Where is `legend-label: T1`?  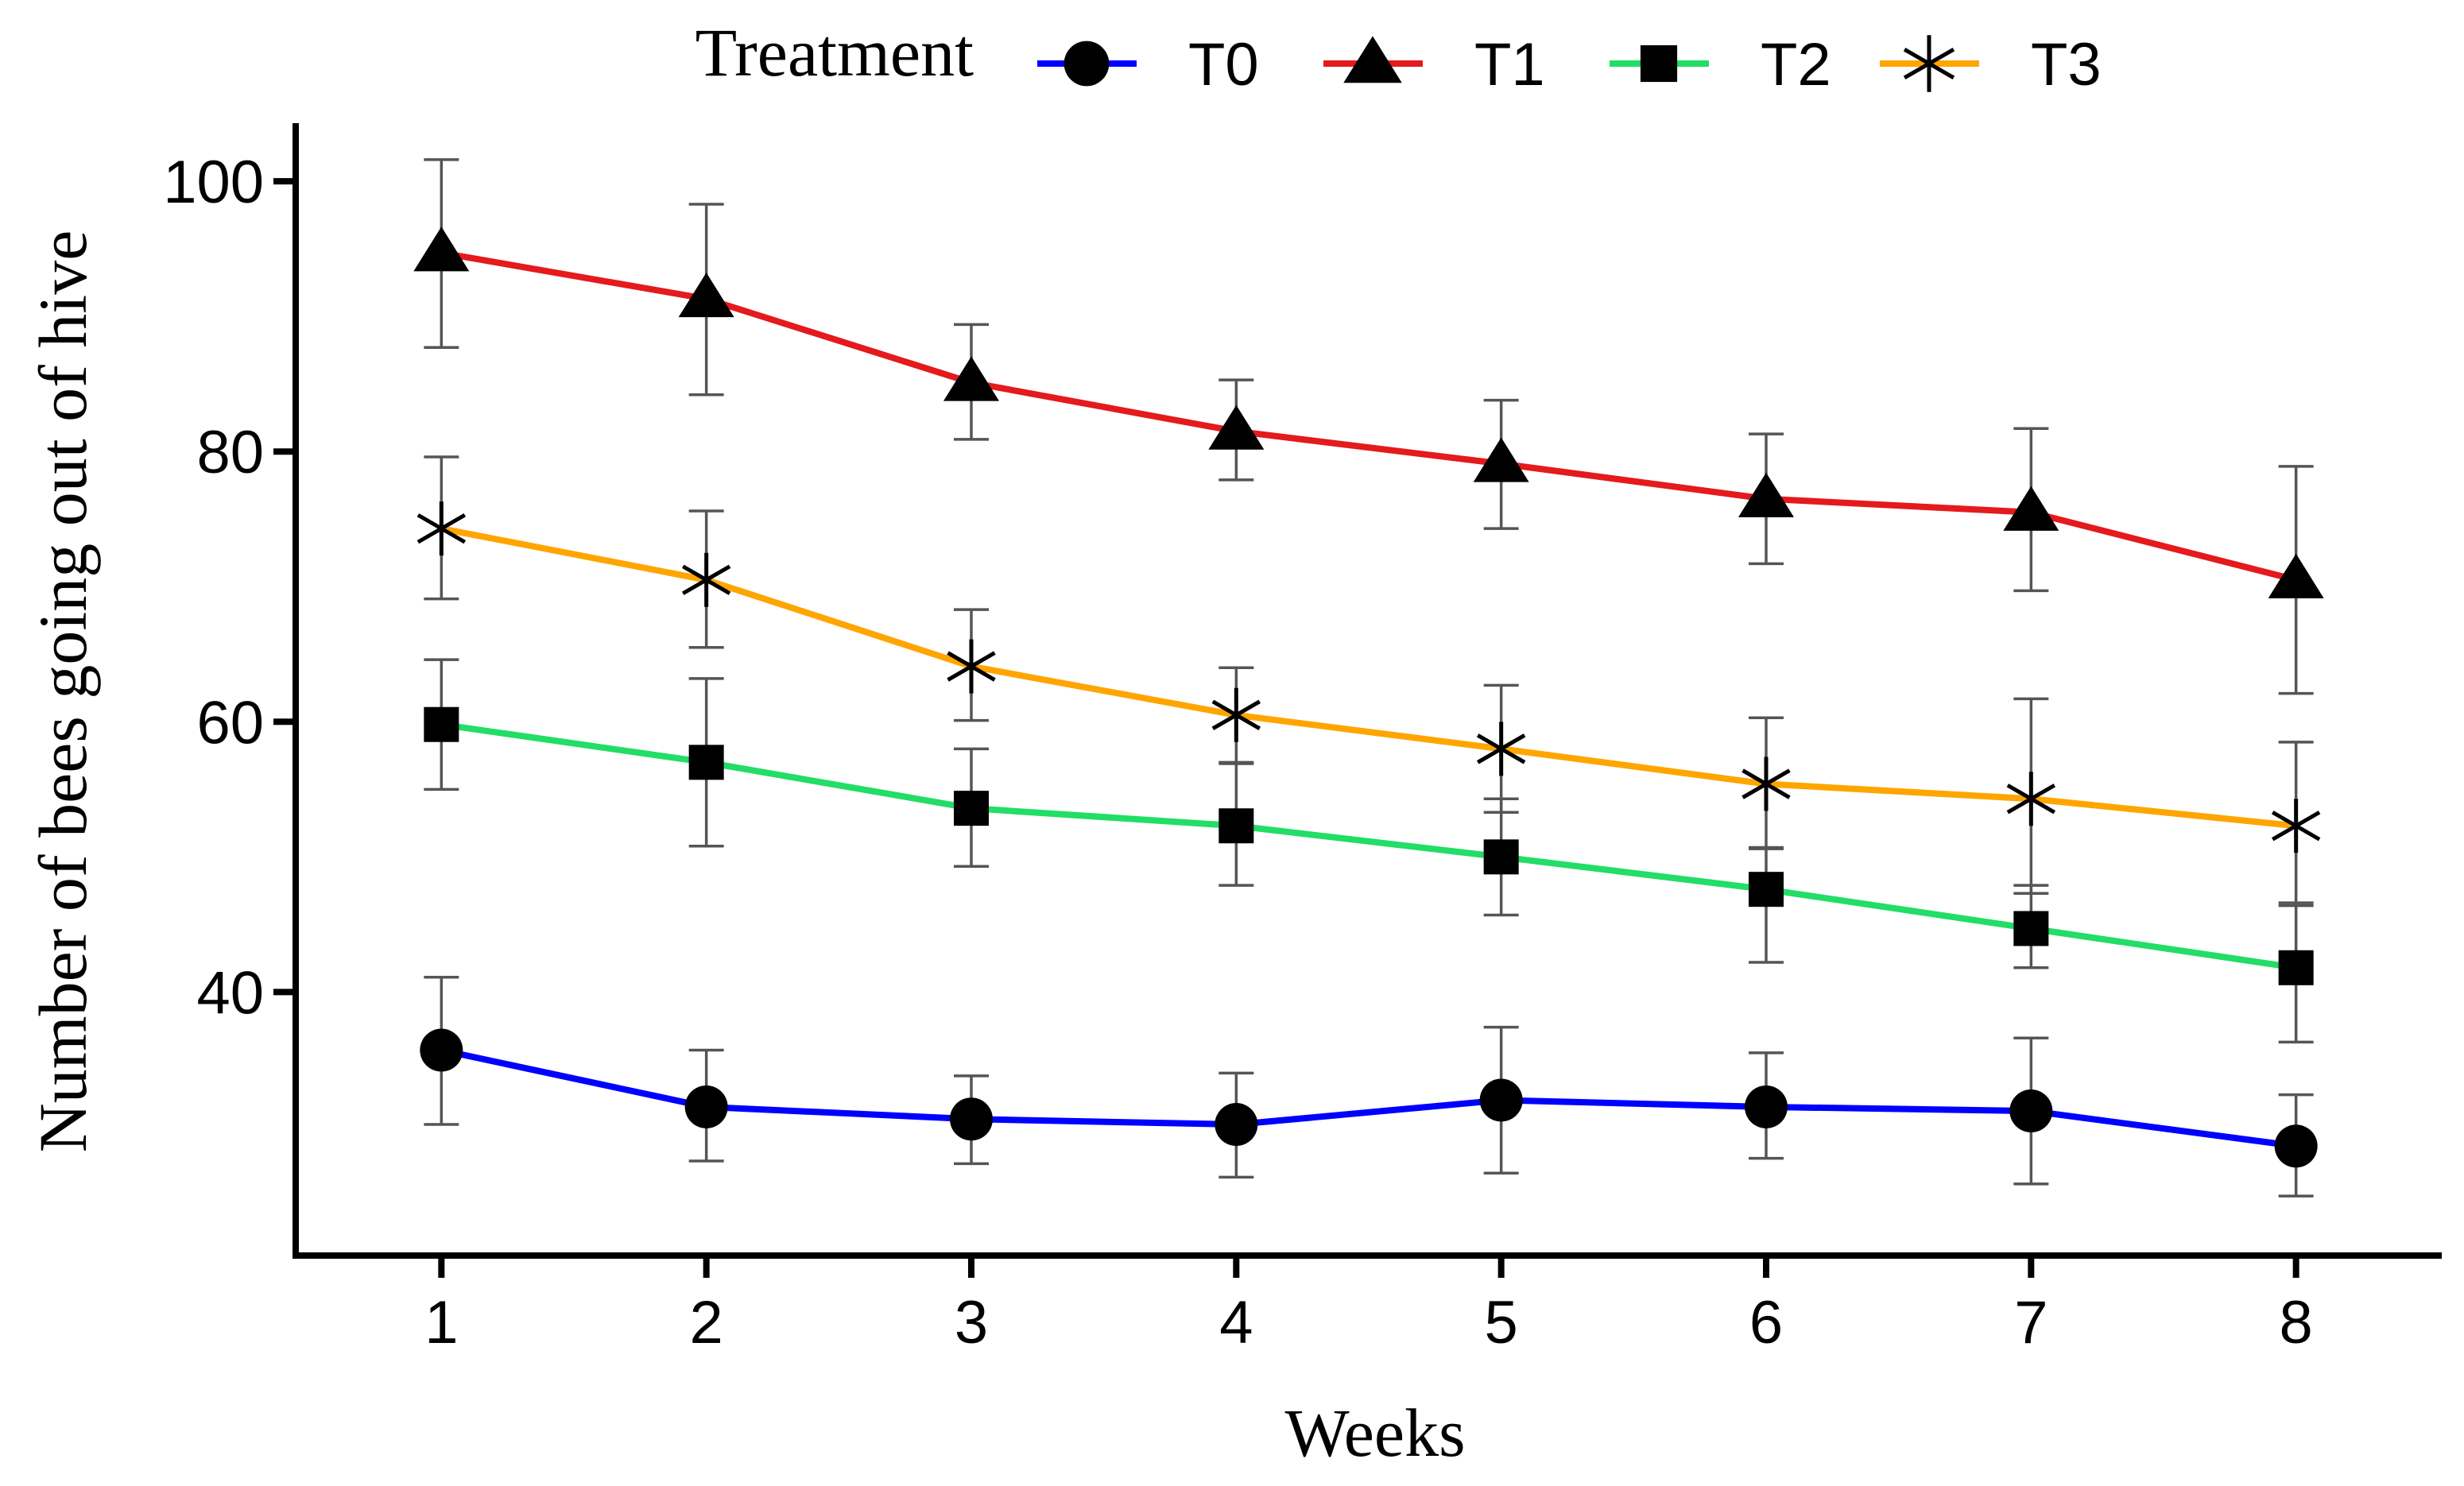 legend-label: T1 is located at coordinates (1509, 65).